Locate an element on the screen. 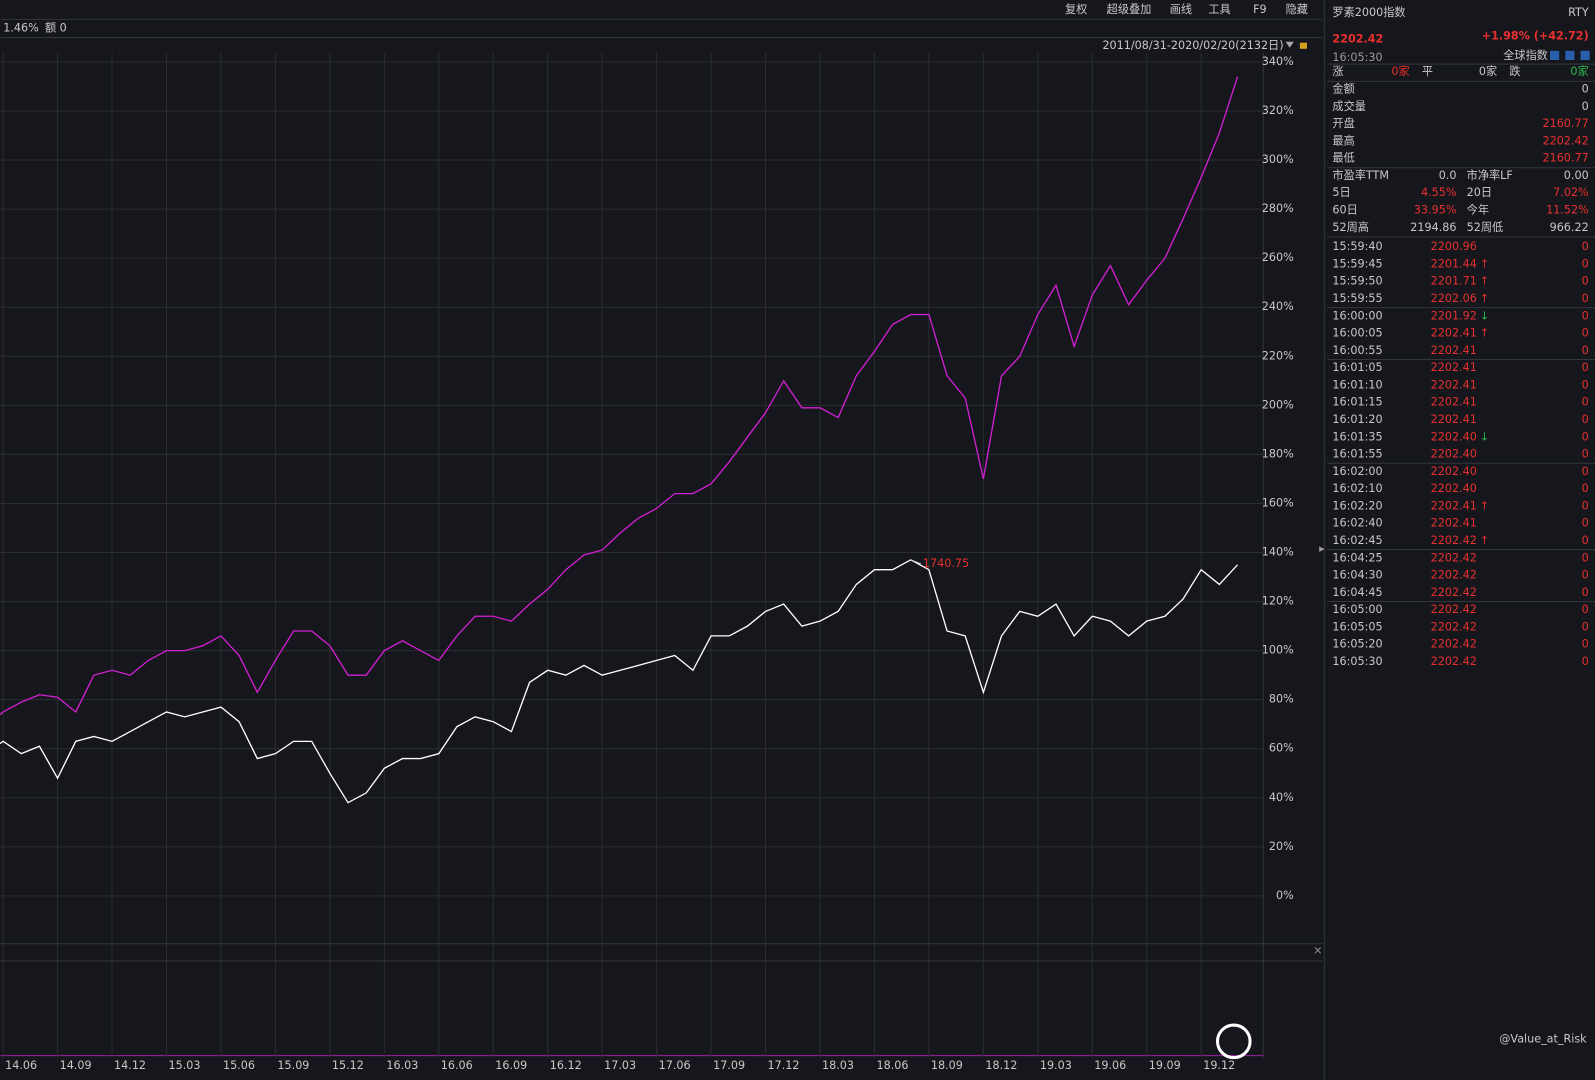 Image resolution: width=1595 pixels, height=1080 pixels. info: 1.46% is located at coordinates (21, 27).